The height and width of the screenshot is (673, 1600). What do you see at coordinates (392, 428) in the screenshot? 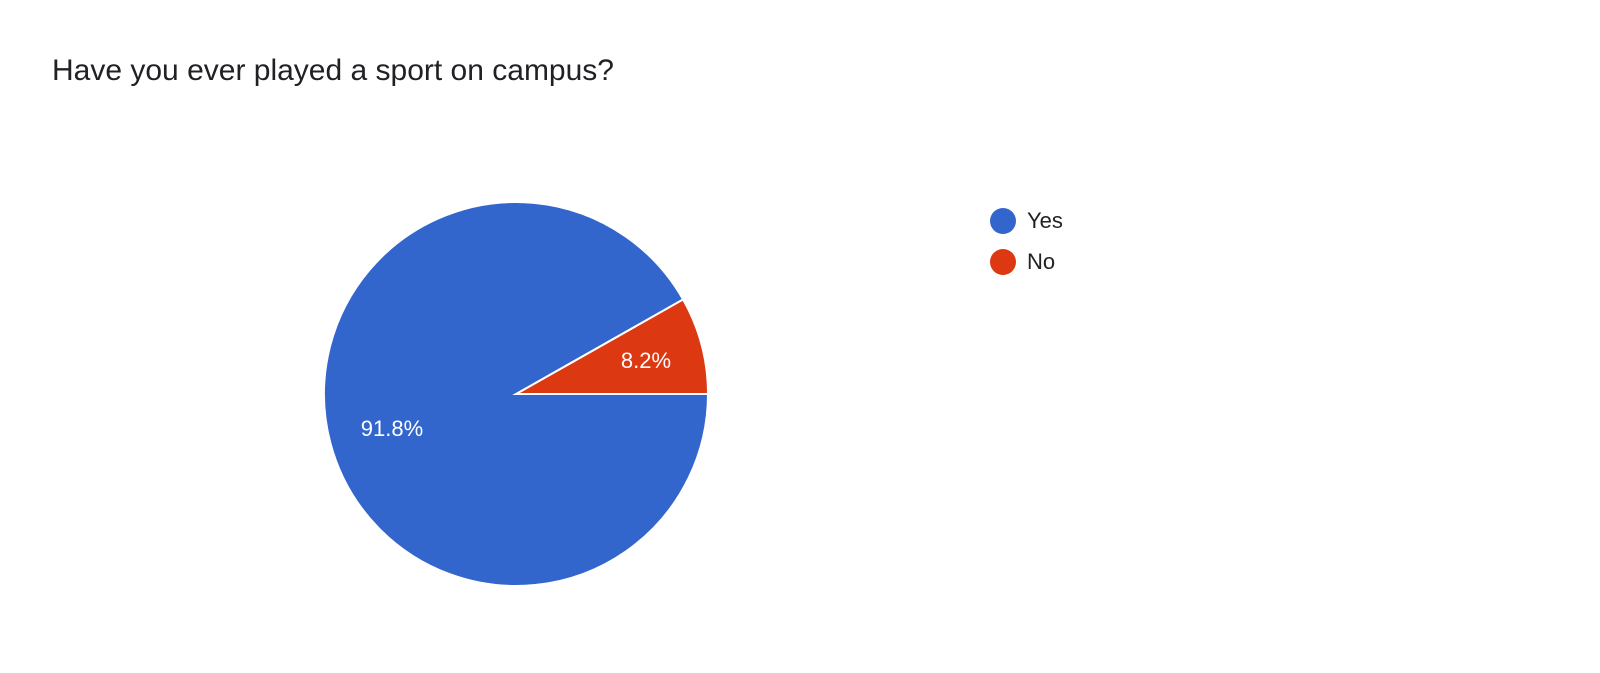
I see `data-label-yes: 91.8%` at bounding box center [392, 428].